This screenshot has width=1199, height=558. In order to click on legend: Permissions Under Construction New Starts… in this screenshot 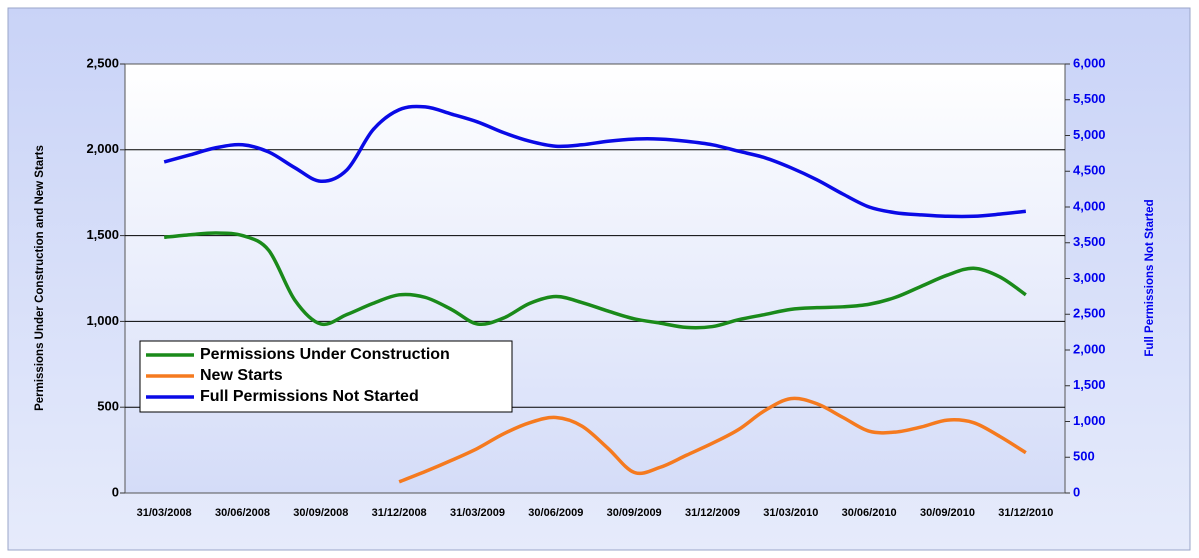, I will do `click(326, 376)`.